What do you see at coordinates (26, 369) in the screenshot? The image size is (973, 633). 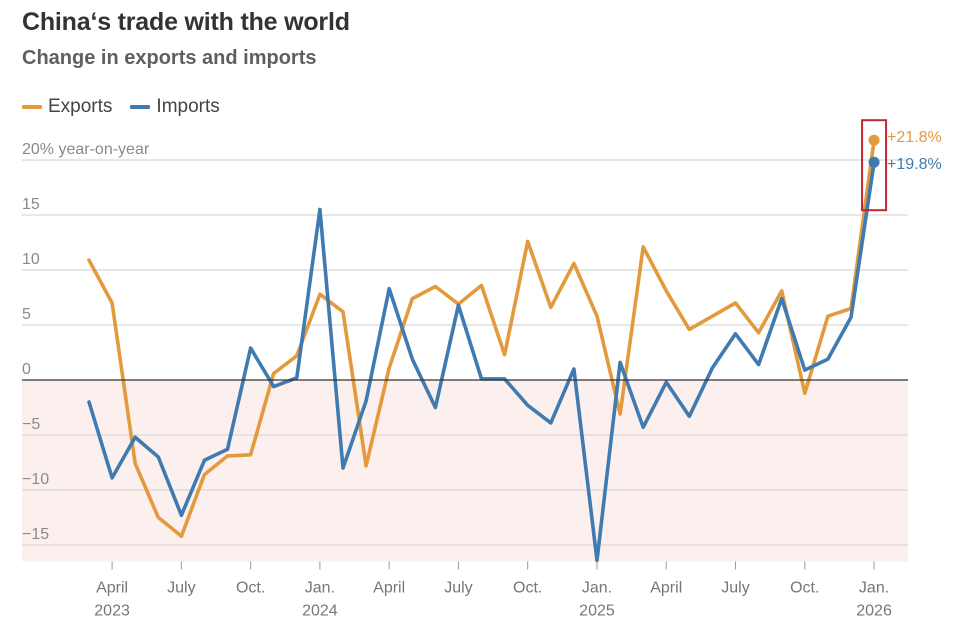 I see `y-tick-label-0: 0` at bounding box center [26, 369].